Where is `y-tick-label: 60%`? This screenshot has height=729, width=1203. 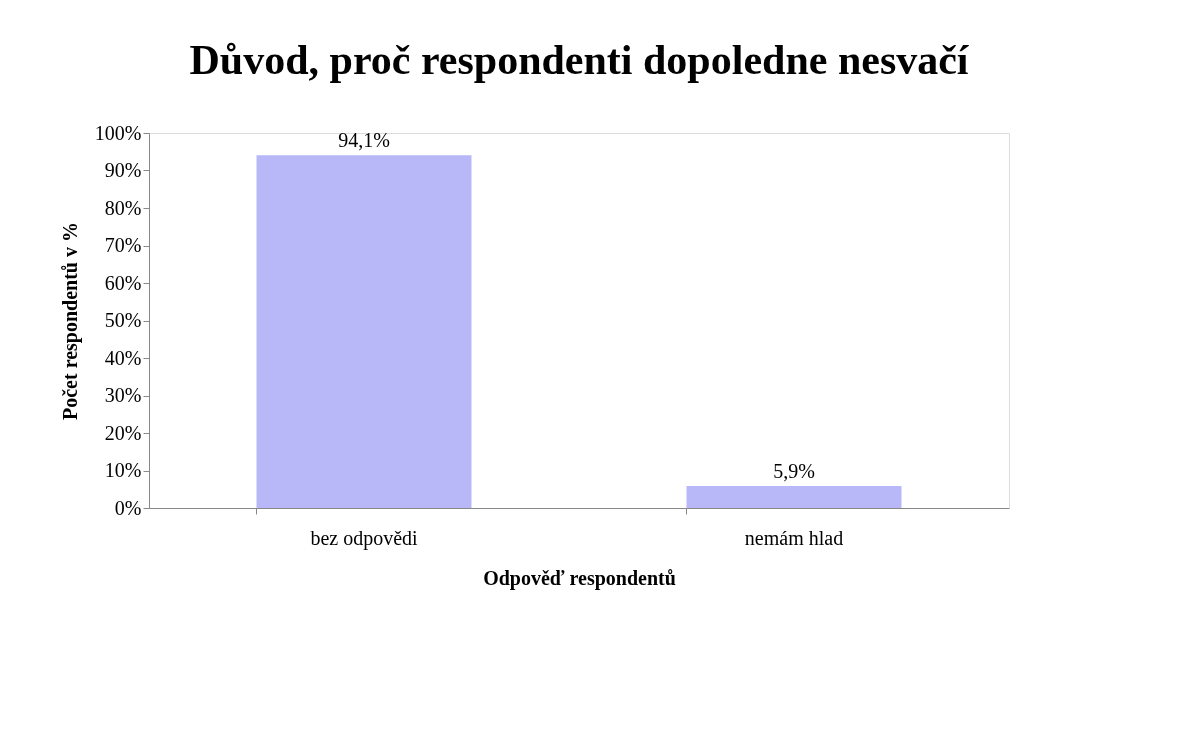 y-tick-label: 60% is located at coordinates (123, 282).